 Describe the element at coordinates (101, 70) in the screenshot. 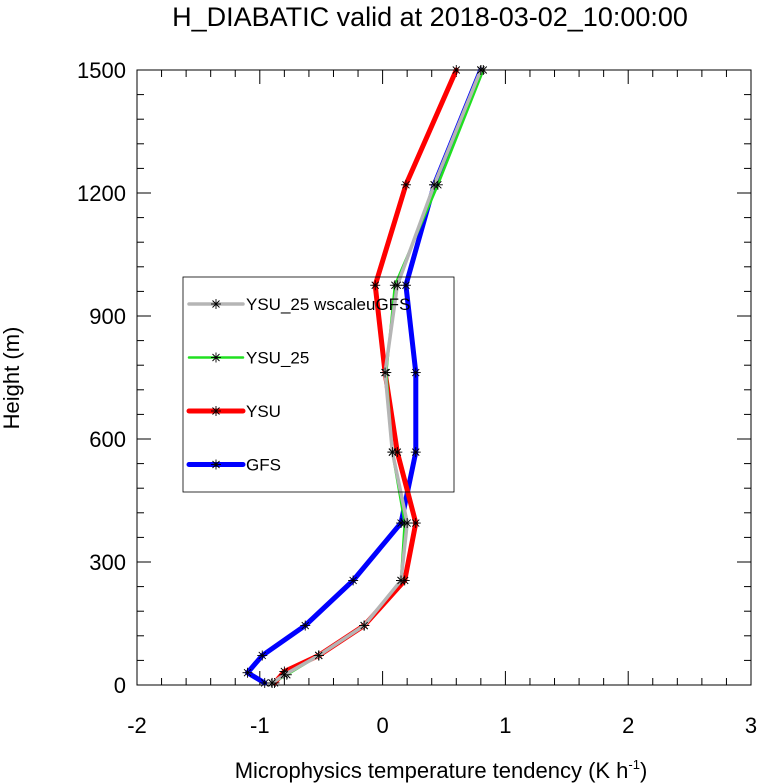

I see `y-tick-label: 1500` at that location.